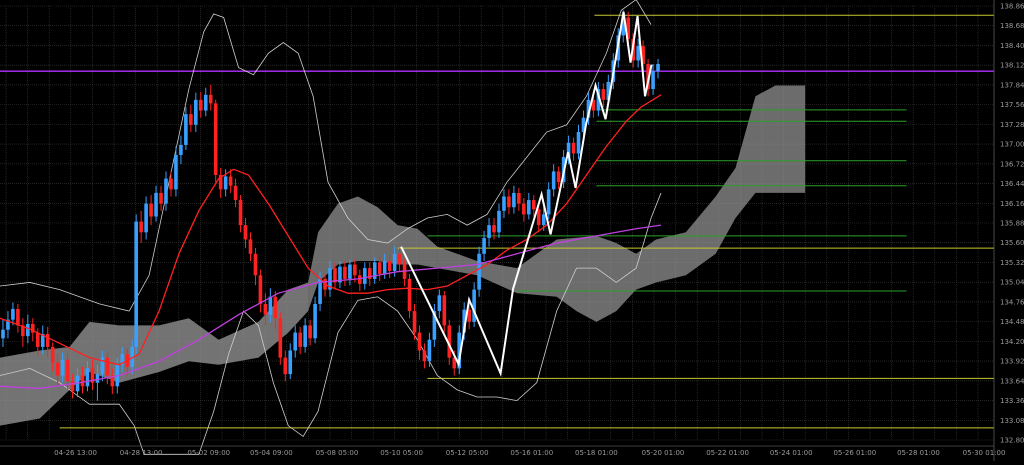 The height and width of the screenshot is (465, 1024). What do you see at coordinates (727, 453) in the screenshot?
I see `x-tick-label: 05-22 01:00` at bounding box center [727, 453].